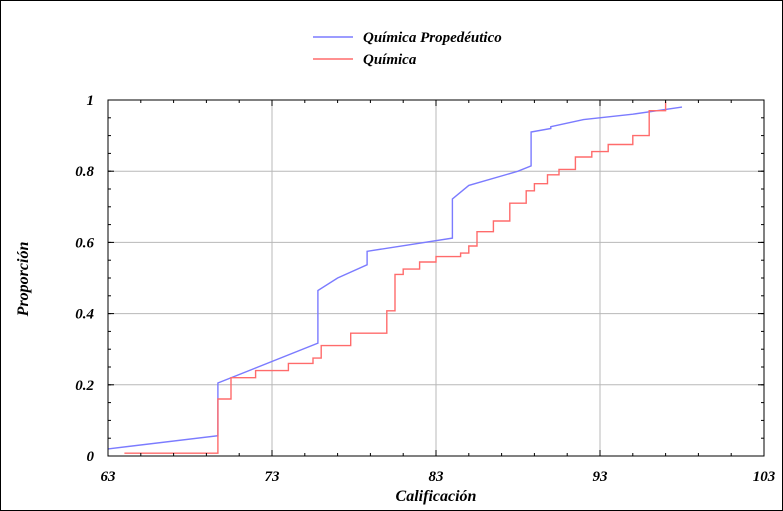 The image size is (783, 511). Describe the element at coordinates (23, 280) in the screenshot. I see `y-axis-title: Proporción` at that location.